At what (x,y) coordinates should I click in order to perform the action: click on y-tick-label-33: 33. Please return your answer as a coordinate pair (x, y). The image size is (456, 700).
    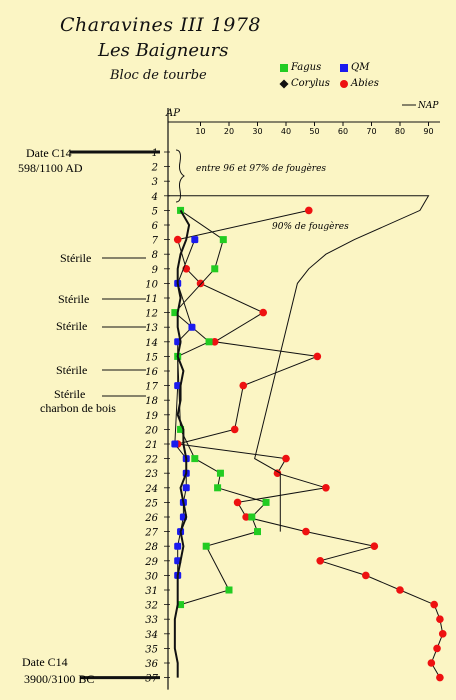
    Looking at the image, I should click on (151, 620).